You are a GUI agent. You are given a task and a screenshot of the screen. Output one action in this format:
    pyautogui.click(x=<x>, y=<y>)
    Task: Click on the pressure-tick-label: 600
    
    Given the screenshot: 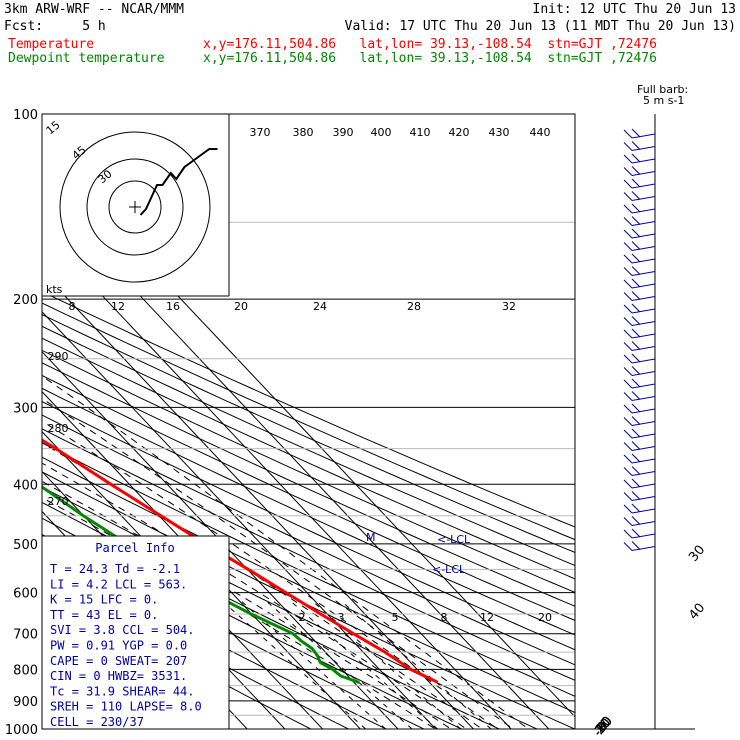 What is the action you would take?
    pyautogui.click(x=25, y=594)
    